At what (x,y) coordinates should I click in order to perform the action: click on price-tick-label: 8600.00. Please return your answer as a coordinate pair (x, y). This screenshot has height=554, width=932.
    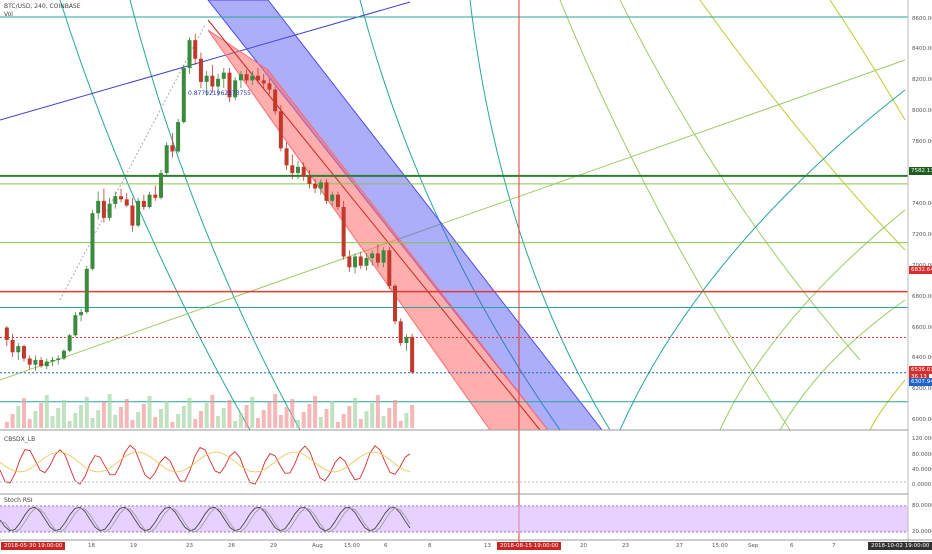
    Looking at the image, I should click on (922, 18).